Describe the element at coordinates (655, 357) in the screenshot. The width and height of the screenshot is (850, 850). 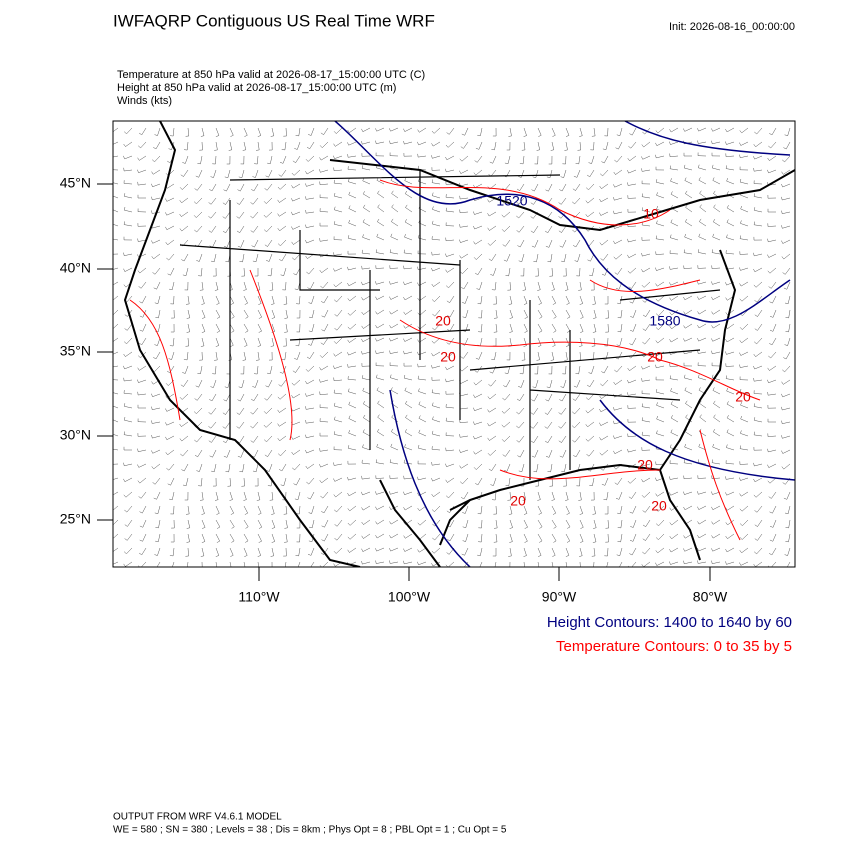
I see `temperature-contour-label: 20` at that location.